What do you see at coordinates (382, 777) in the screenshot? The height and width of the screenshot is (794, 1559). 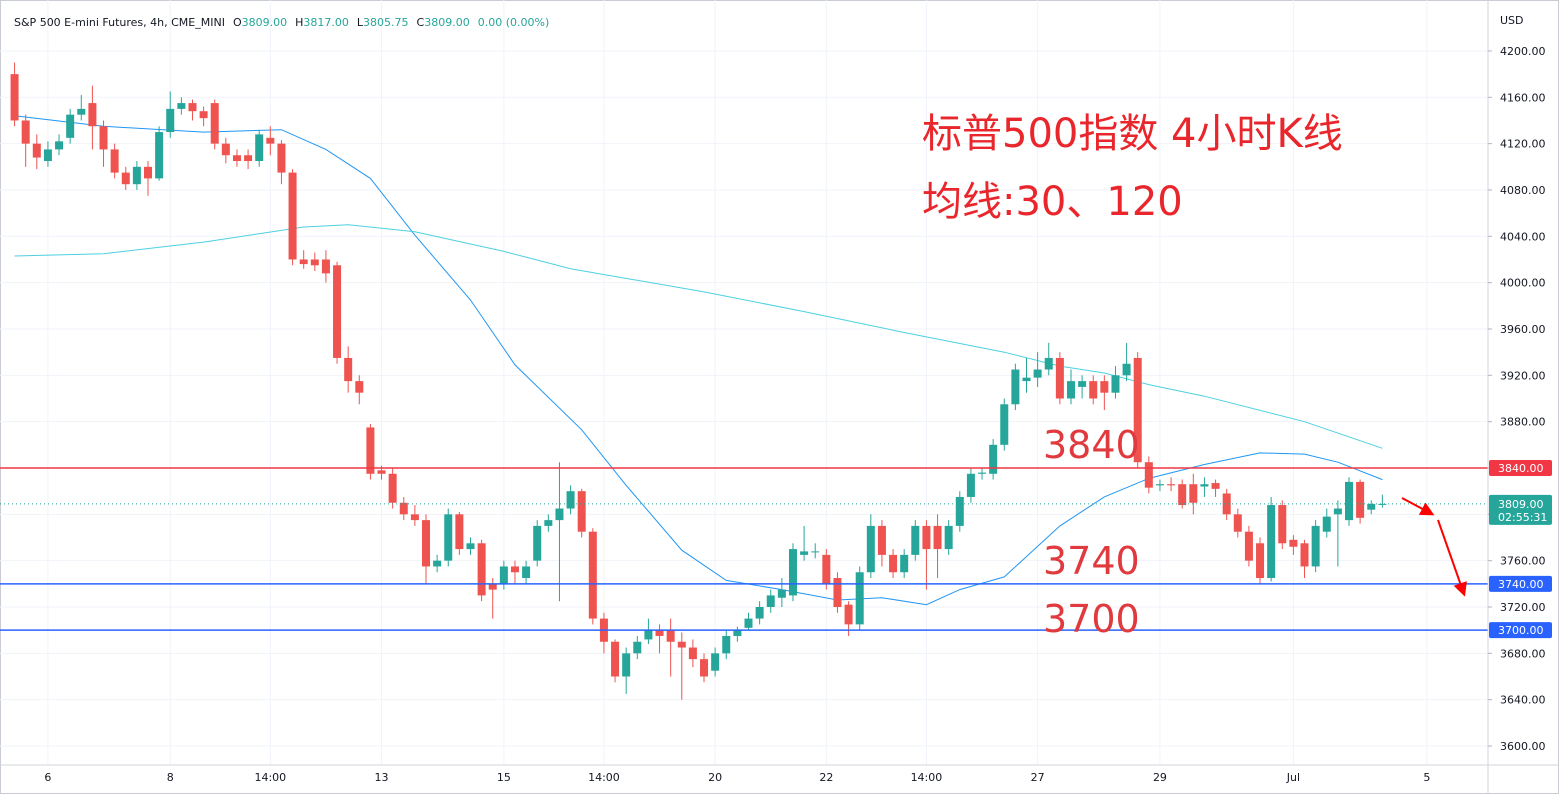 I see `x-tick-label: 13` at bounding box center [382, 777].